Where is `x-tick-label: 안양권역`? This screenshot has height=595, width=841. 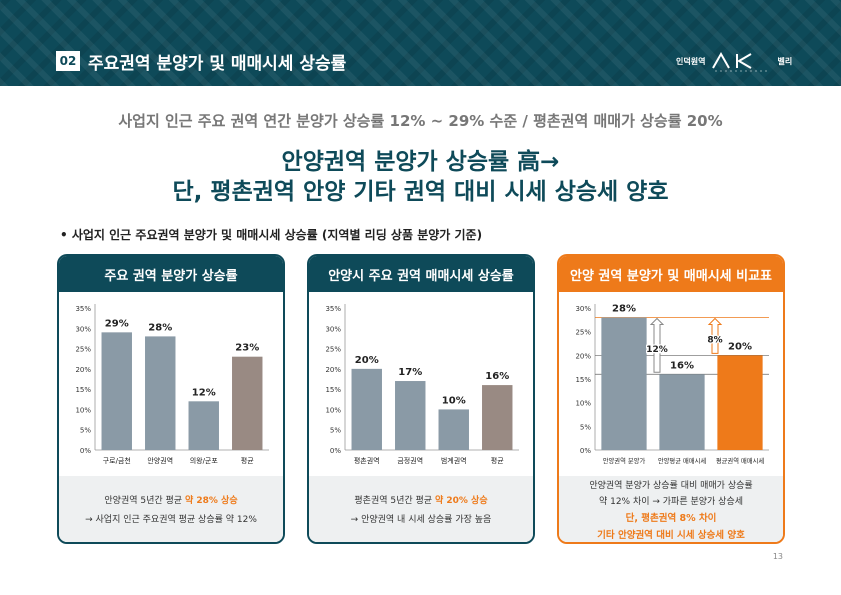 x-tick-label: 안양권역 is located at coordinates (160, 460).